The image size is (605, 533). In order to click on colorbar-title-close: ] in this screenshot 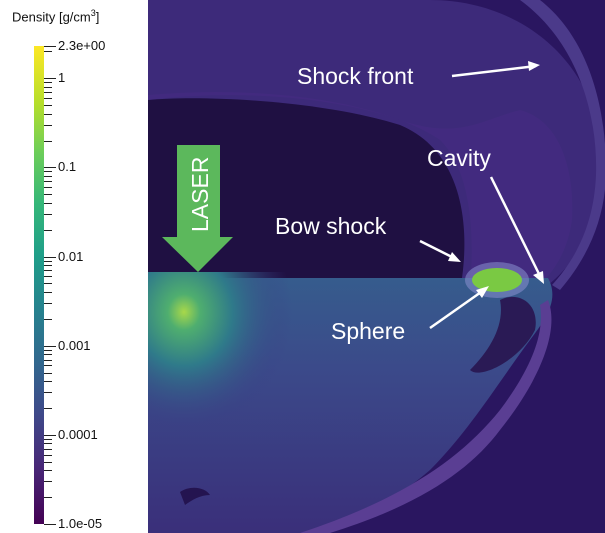, I will do `click(97, 17)`.